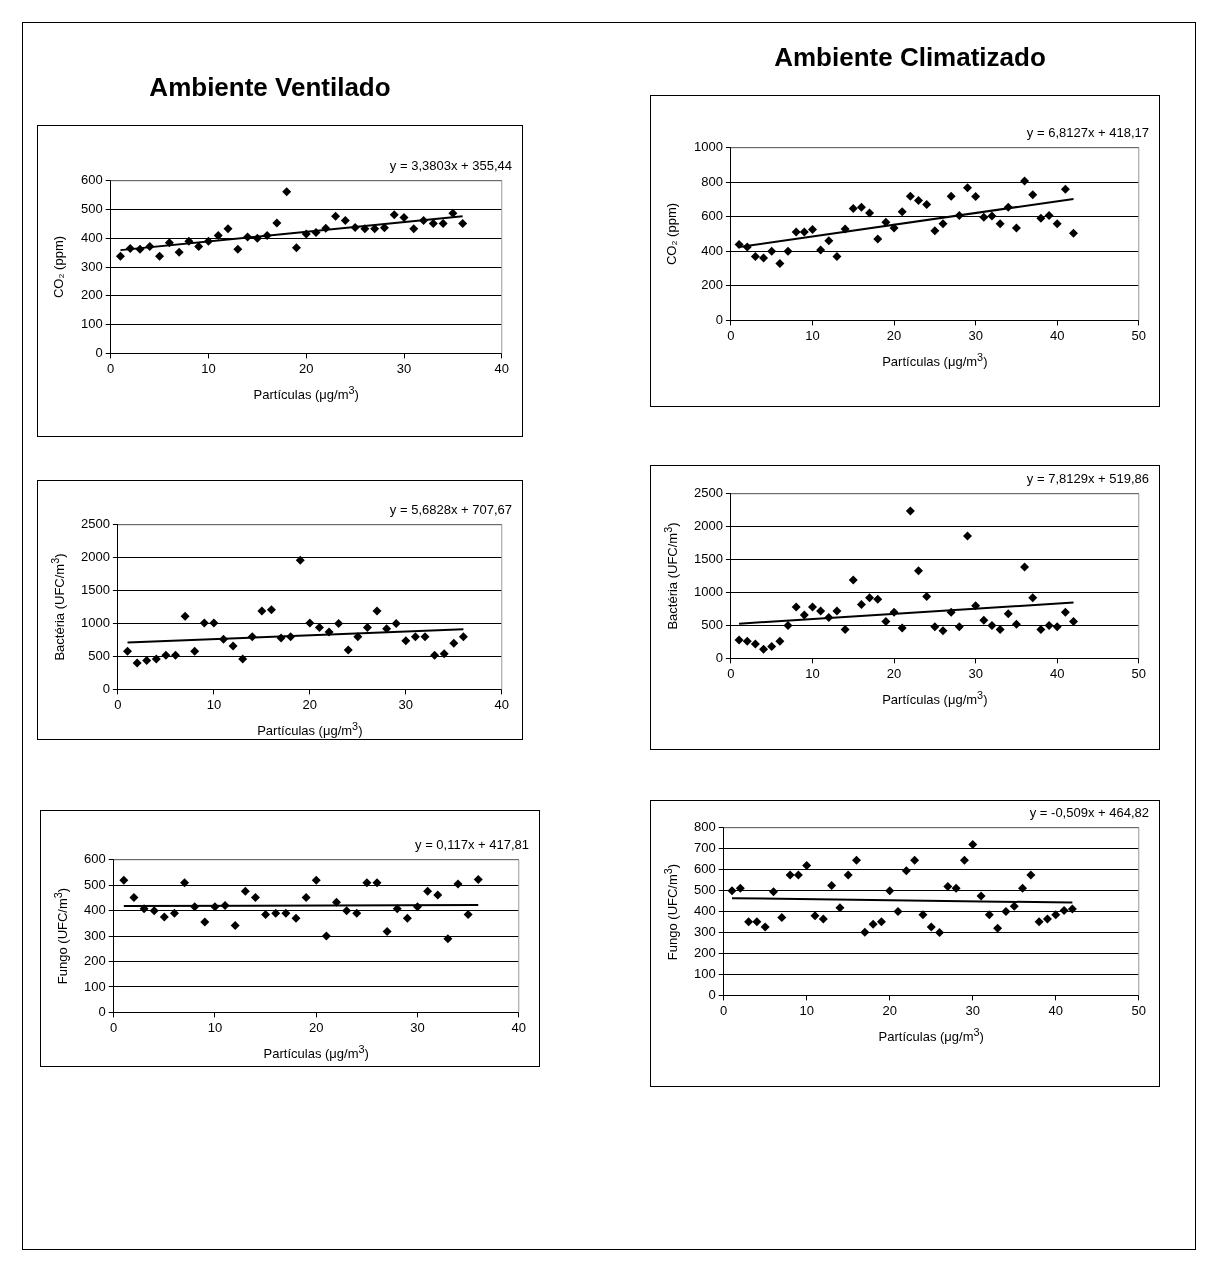  I want to click on text: y = 0,117x + 417,81, so click(472, 844).